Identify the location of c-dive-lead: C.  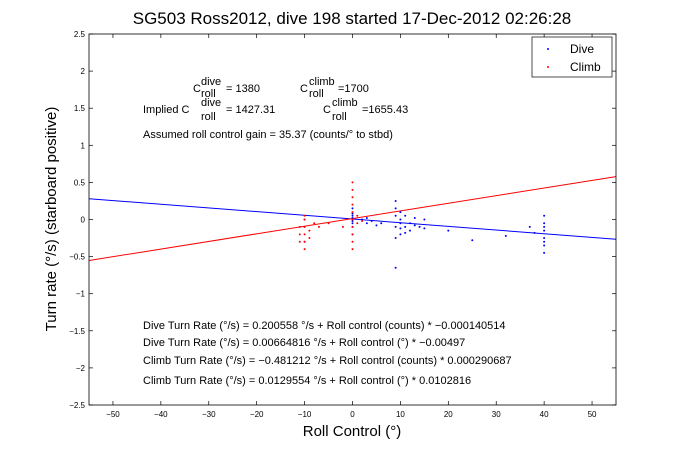
(197, 89).